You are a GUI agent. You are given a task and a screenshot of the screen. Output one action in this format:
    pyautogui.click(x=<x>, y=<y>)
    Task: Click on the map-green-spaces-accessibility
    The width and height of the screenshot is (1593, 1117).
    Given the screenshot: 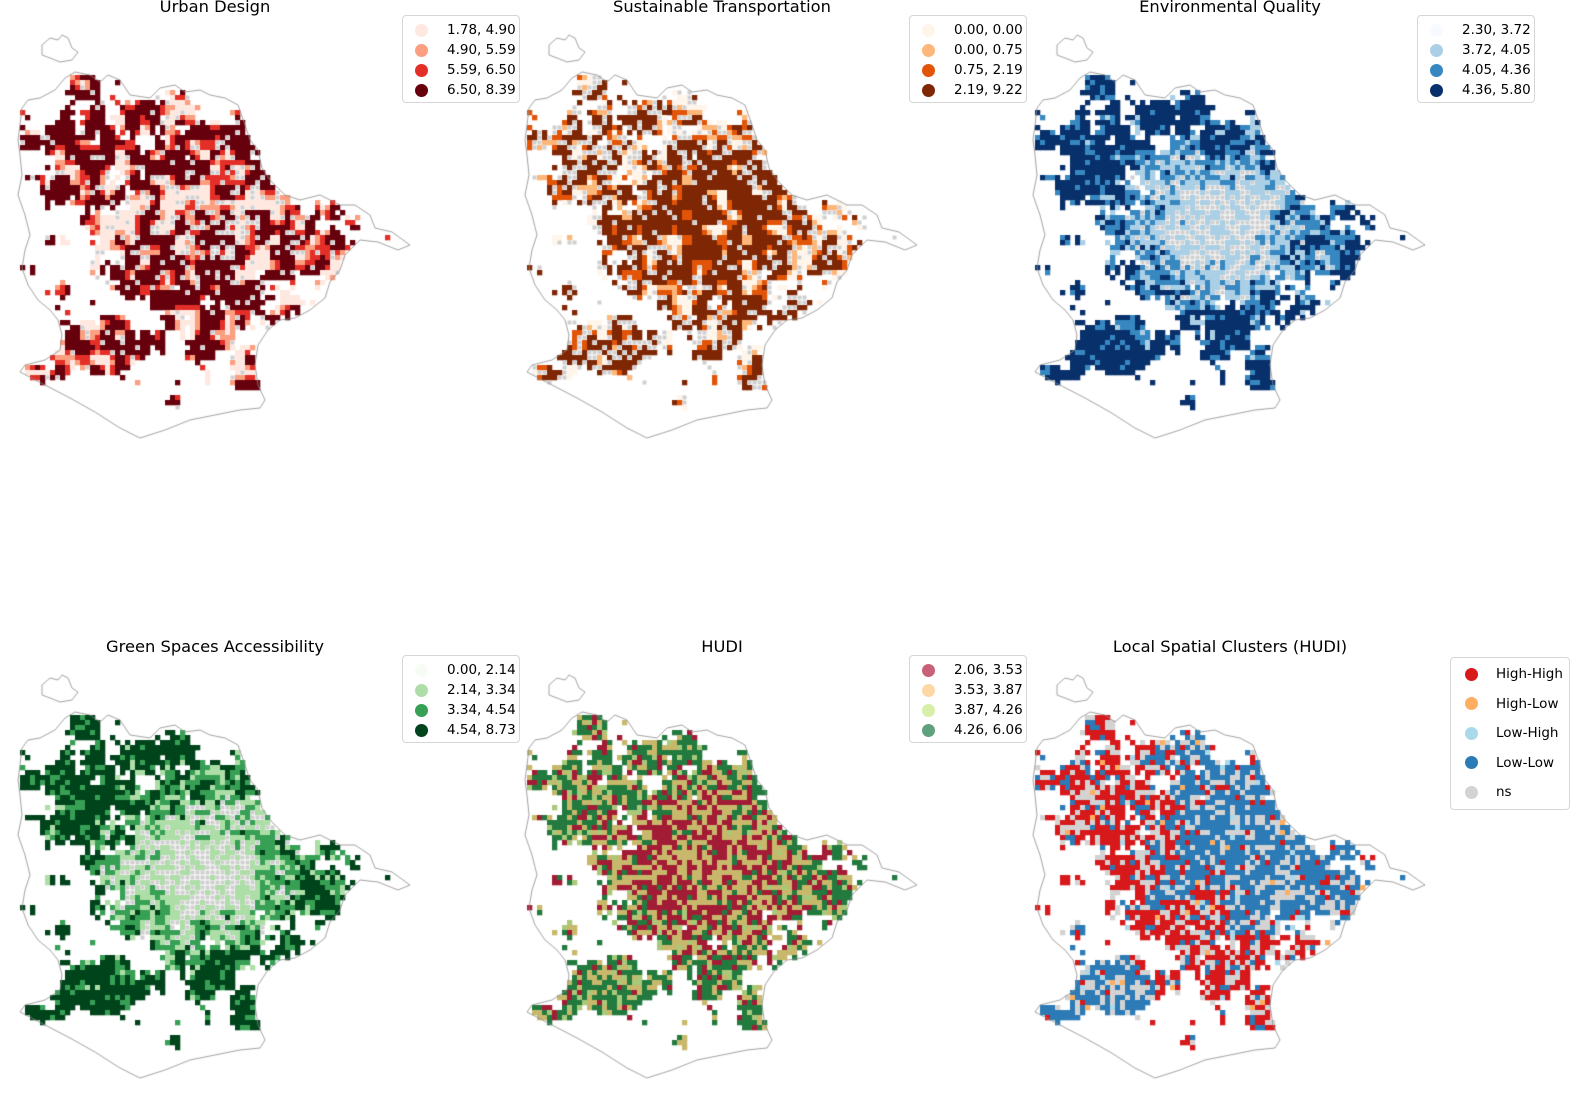 What is the action you would take?
    pyautogui.click(x=215, y=865)
    